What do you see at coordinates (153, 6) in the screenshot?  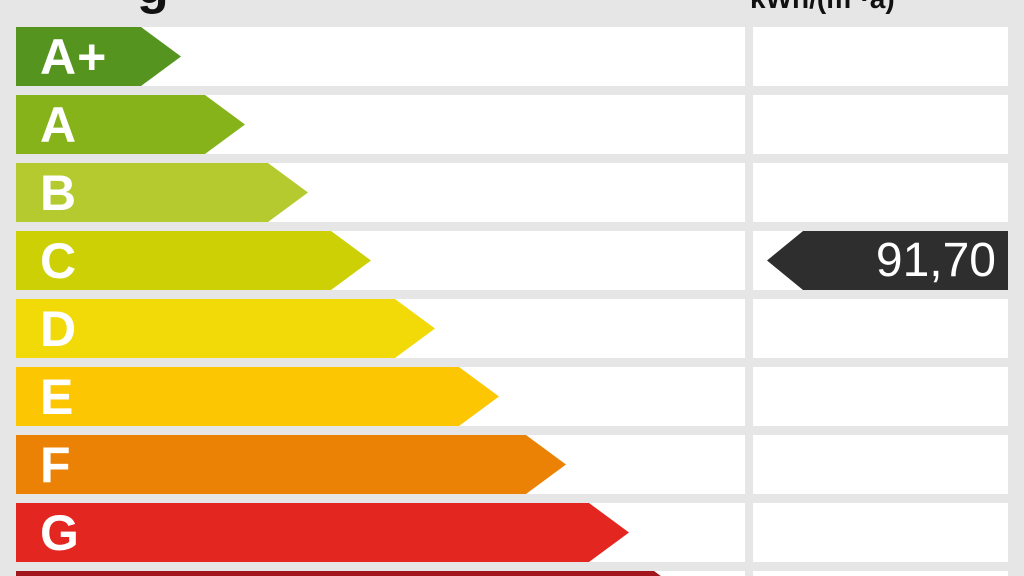 I see `clipped-heading-text: g` at bounding box center [153, 6].